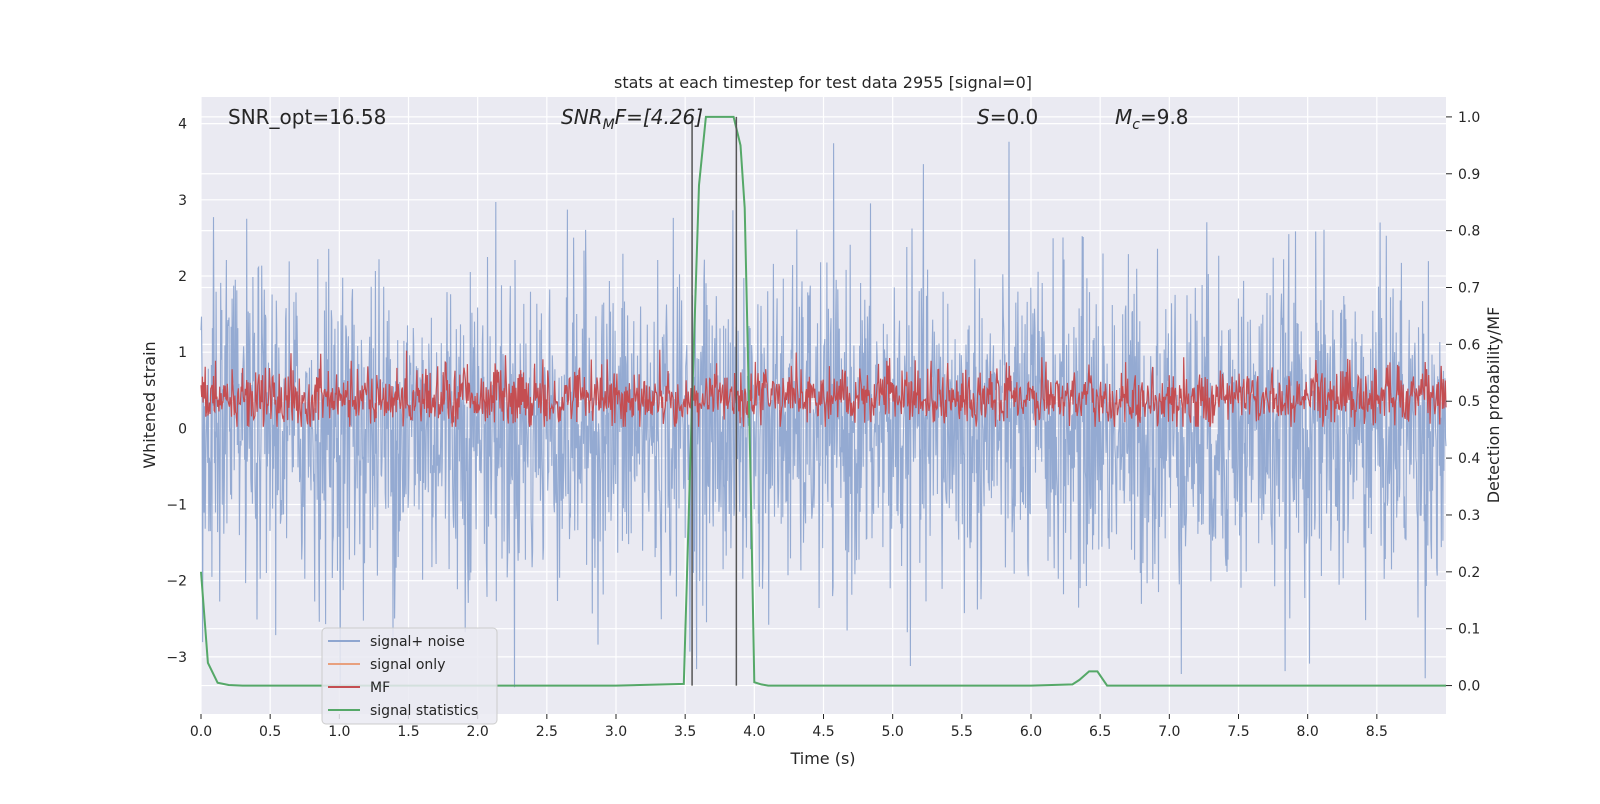 Image resolution: width=1600 pixels, height=804 pixels. I want to click on y-left-tick-label: −1, so click(176, 506).